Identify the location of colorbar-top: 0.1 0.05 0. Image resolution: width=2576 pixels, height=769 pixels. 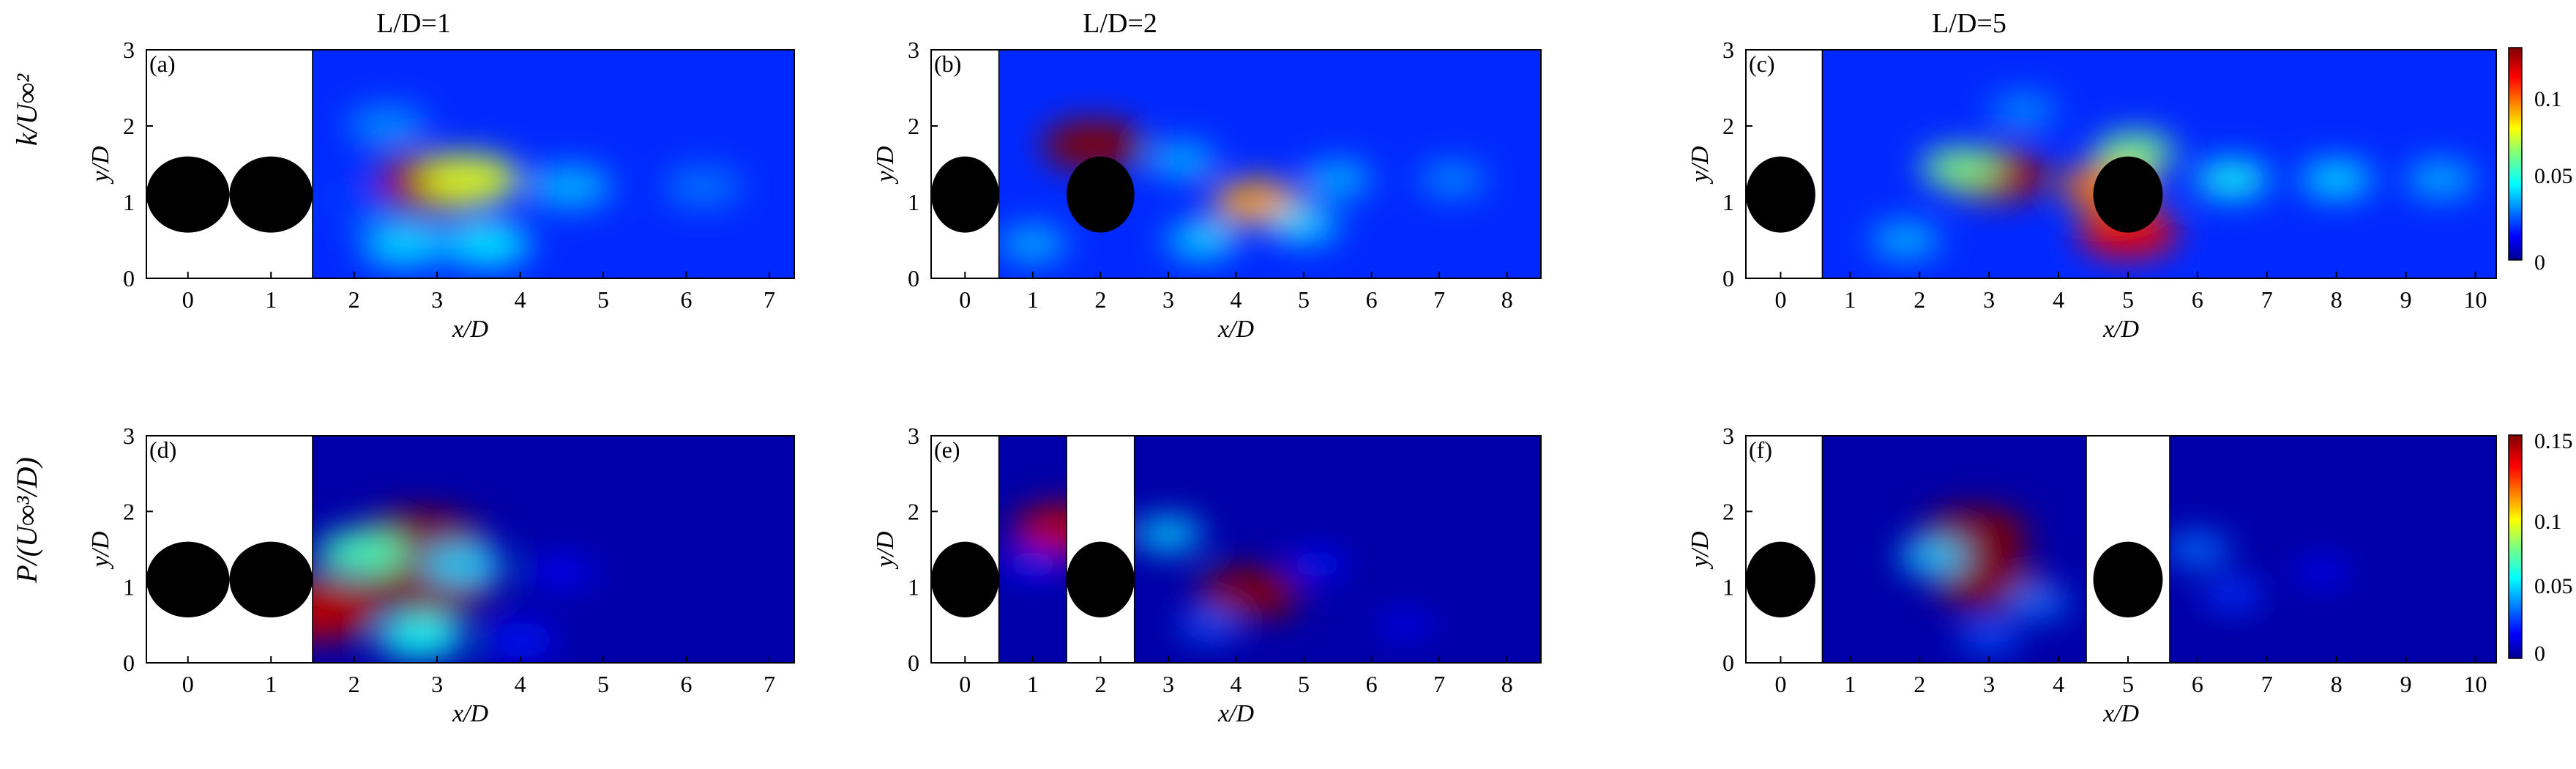
(2540, 161).